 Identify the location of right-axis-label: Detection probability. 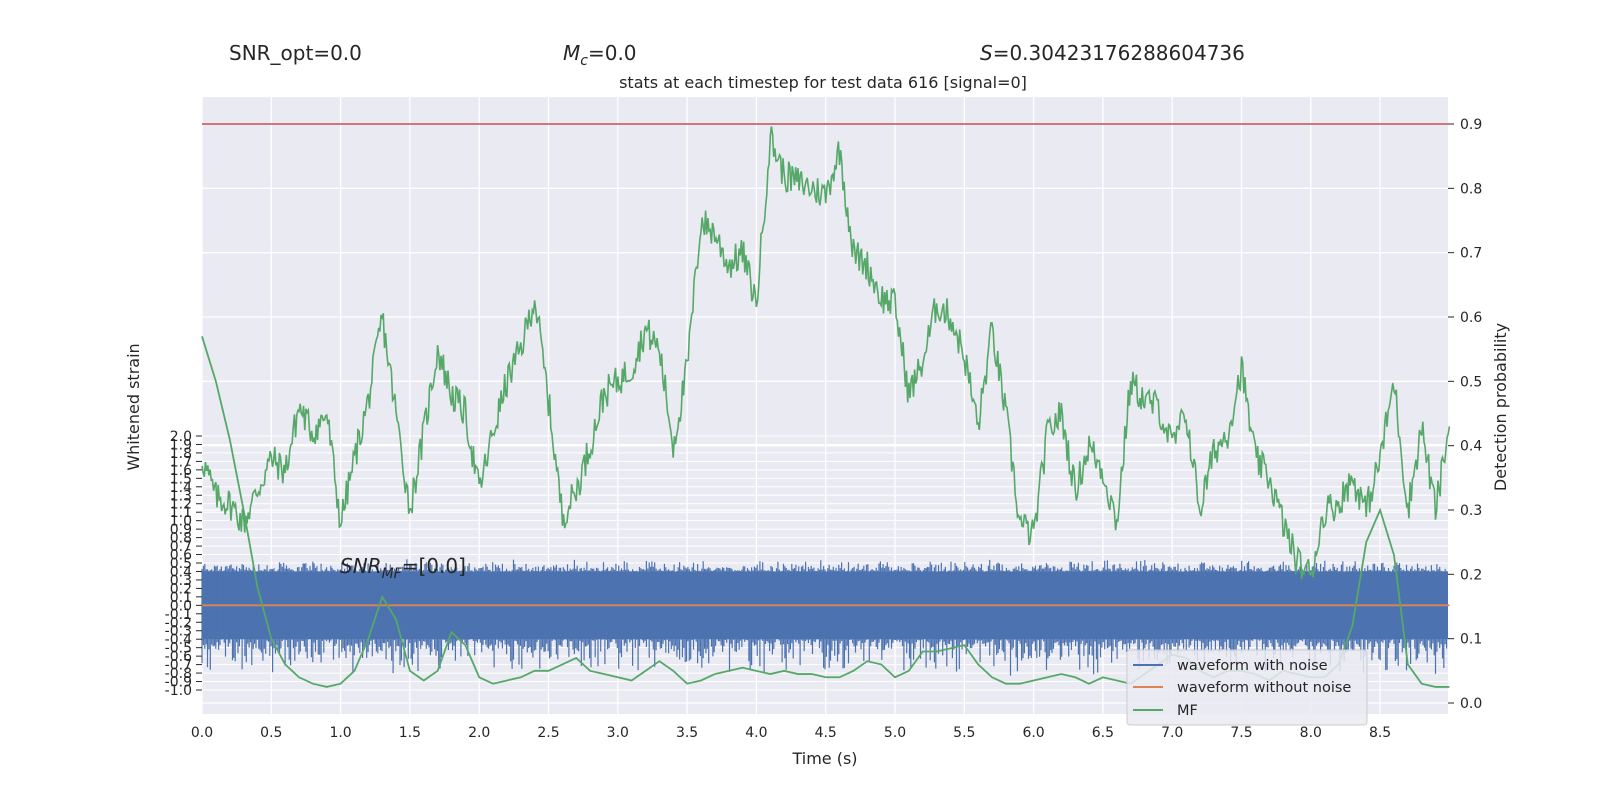
(1500, 407).